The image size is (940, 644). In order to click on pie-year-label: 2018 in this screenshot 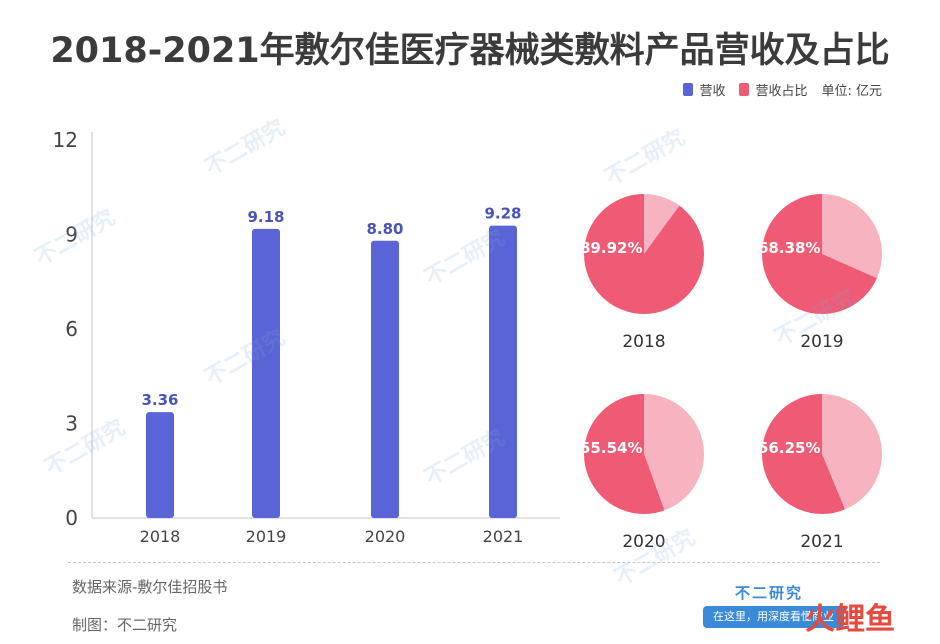, I will do `click(644, 342)`.